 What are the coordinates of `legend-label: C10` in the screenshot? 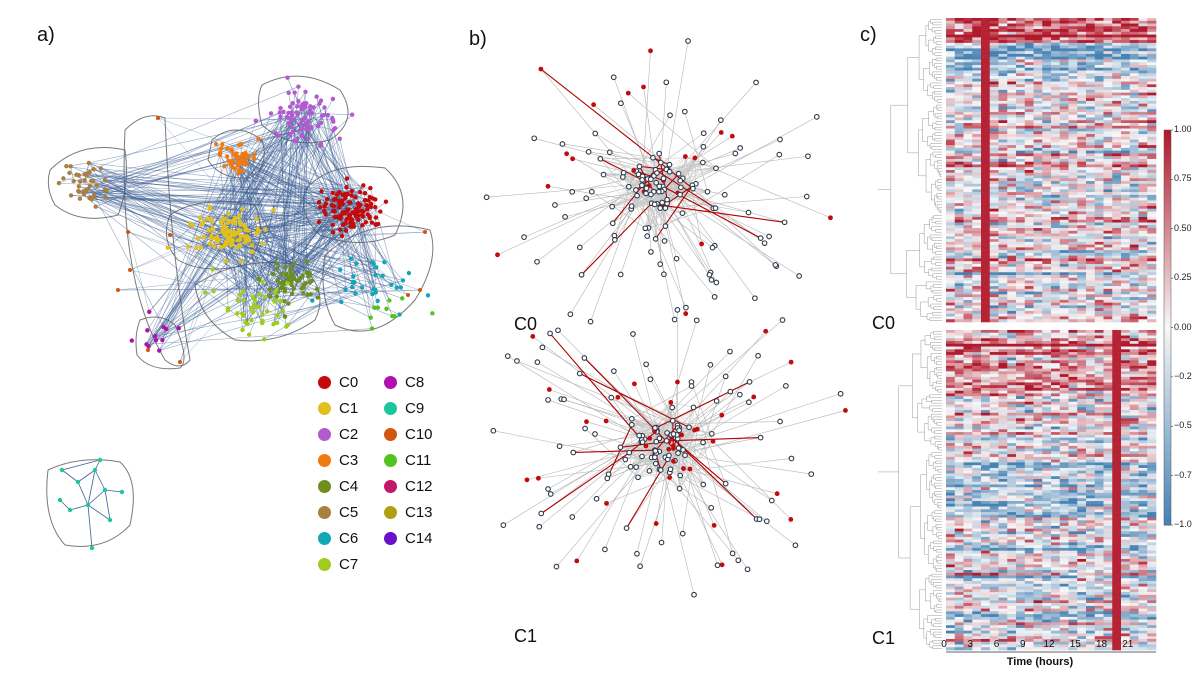 It's located at (419, 434).